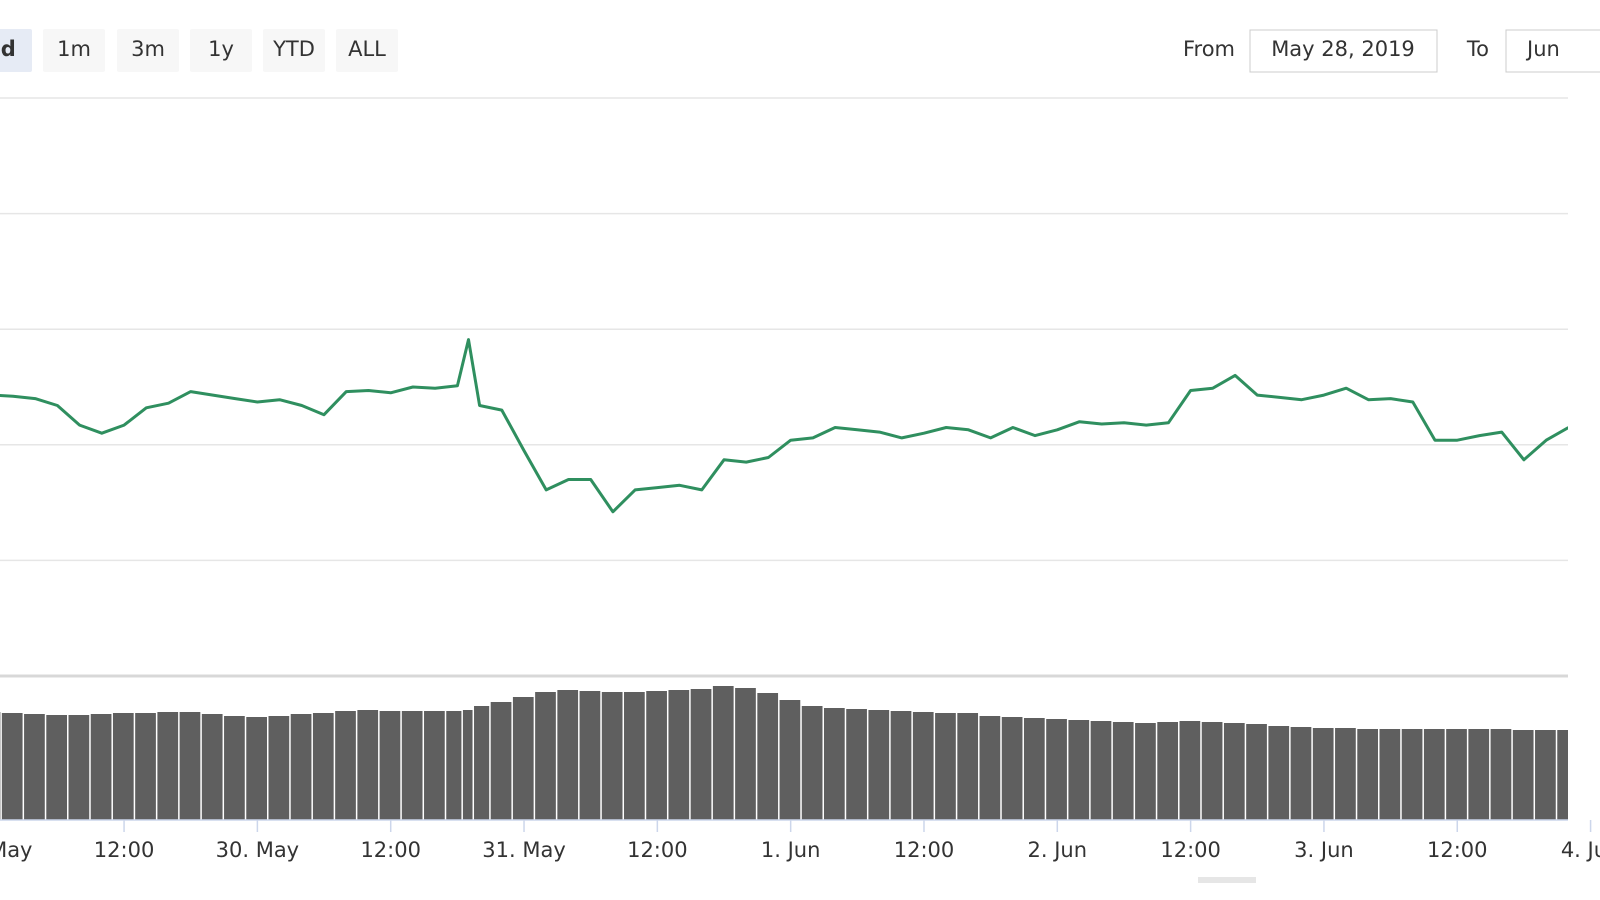 This screenshot has height=900, width=1600. I want to click on range-button-label: 7d, so click(8, 49).